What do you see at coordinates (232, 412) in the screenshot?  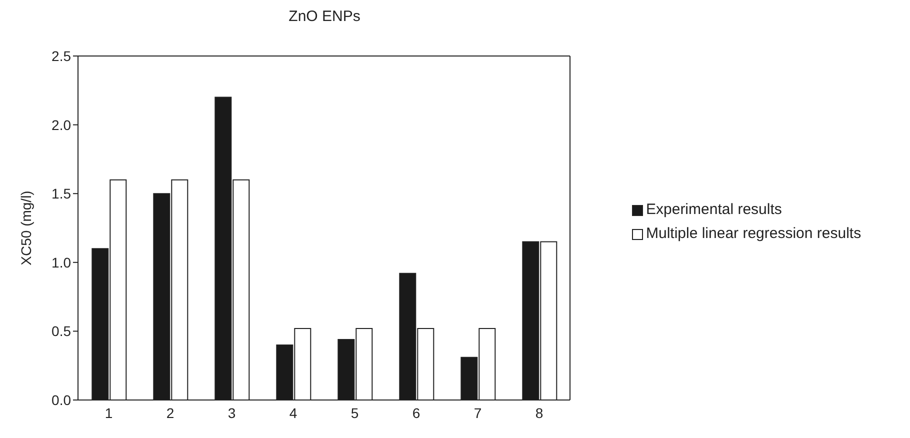 I see `x-tick-label: 3` at bounding box center [232, 412].